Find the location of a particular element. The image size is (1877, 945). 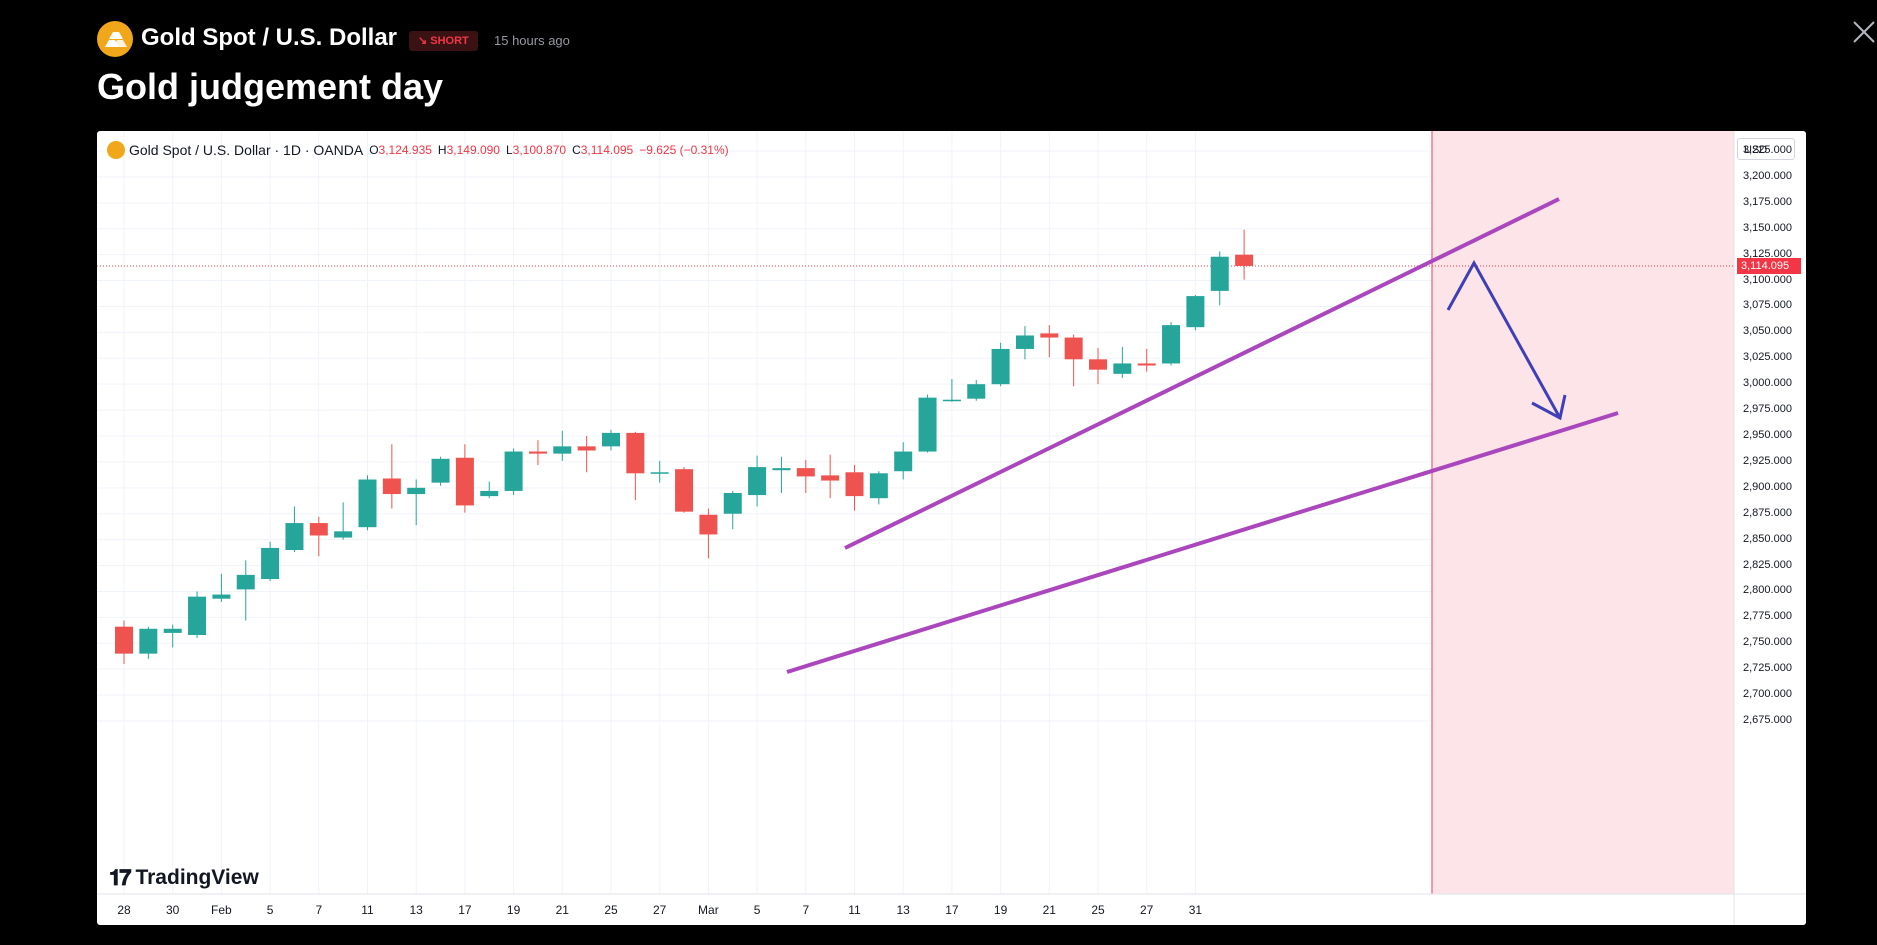

price-tick-label: 3,225.000 is located at coordinates (1767, 150).